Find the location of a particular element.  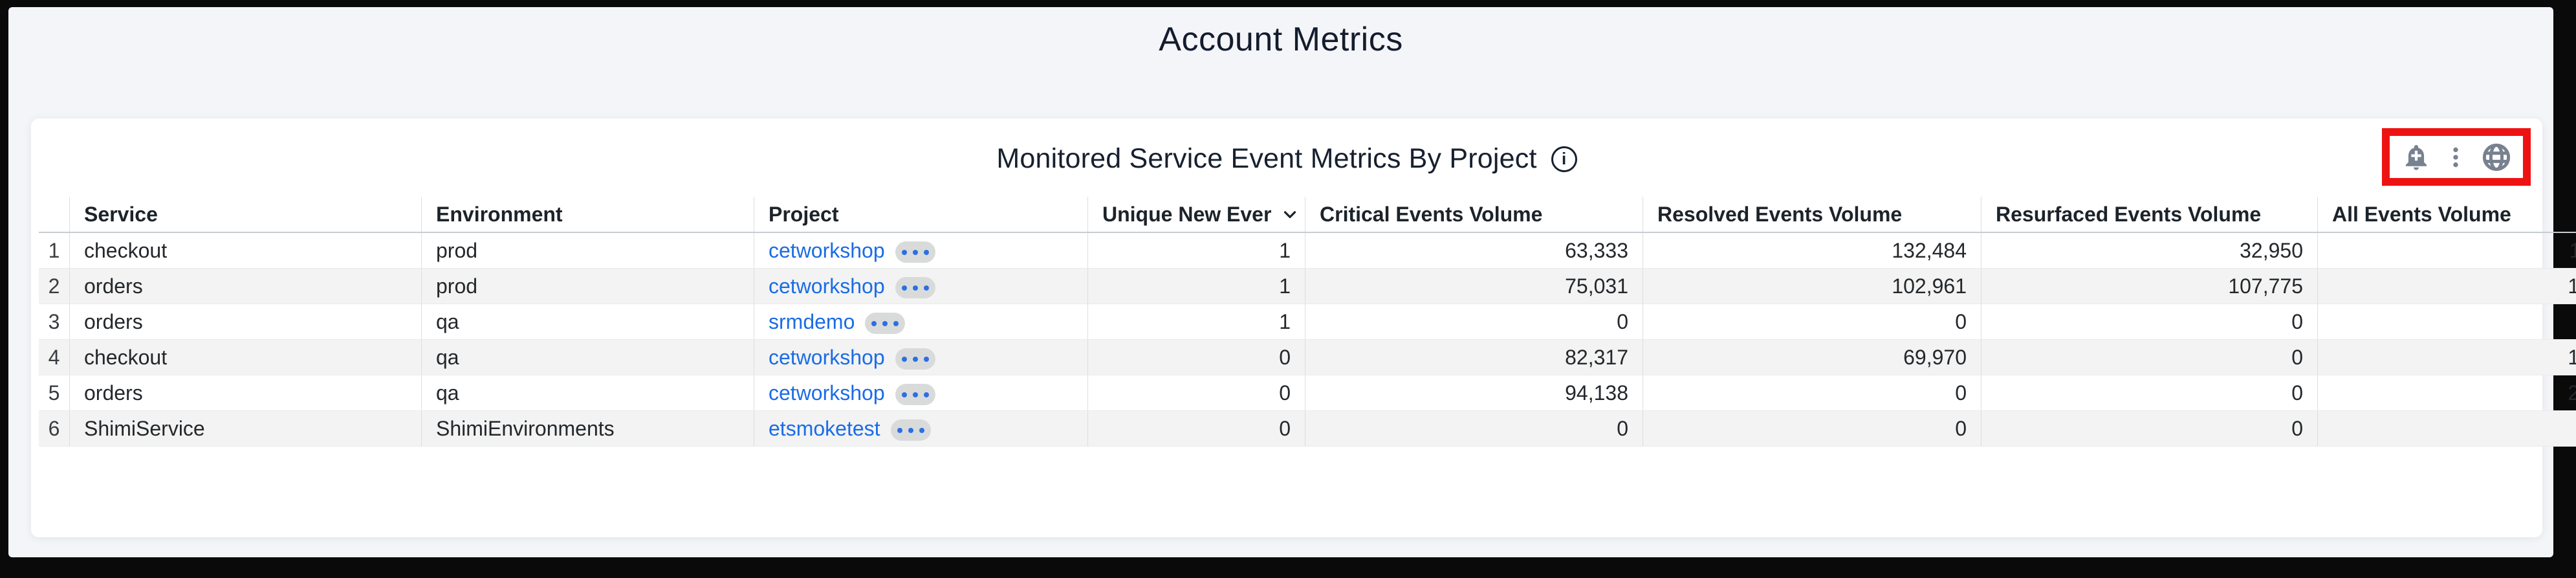

cell-all-events: 6 is located at coordinates (2446, 428).